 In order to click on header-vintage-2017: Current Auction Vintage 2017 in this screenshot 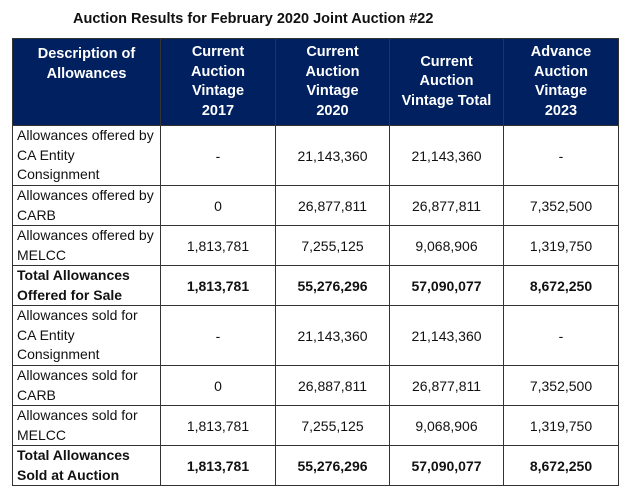, I will do `click(218, 82)`.